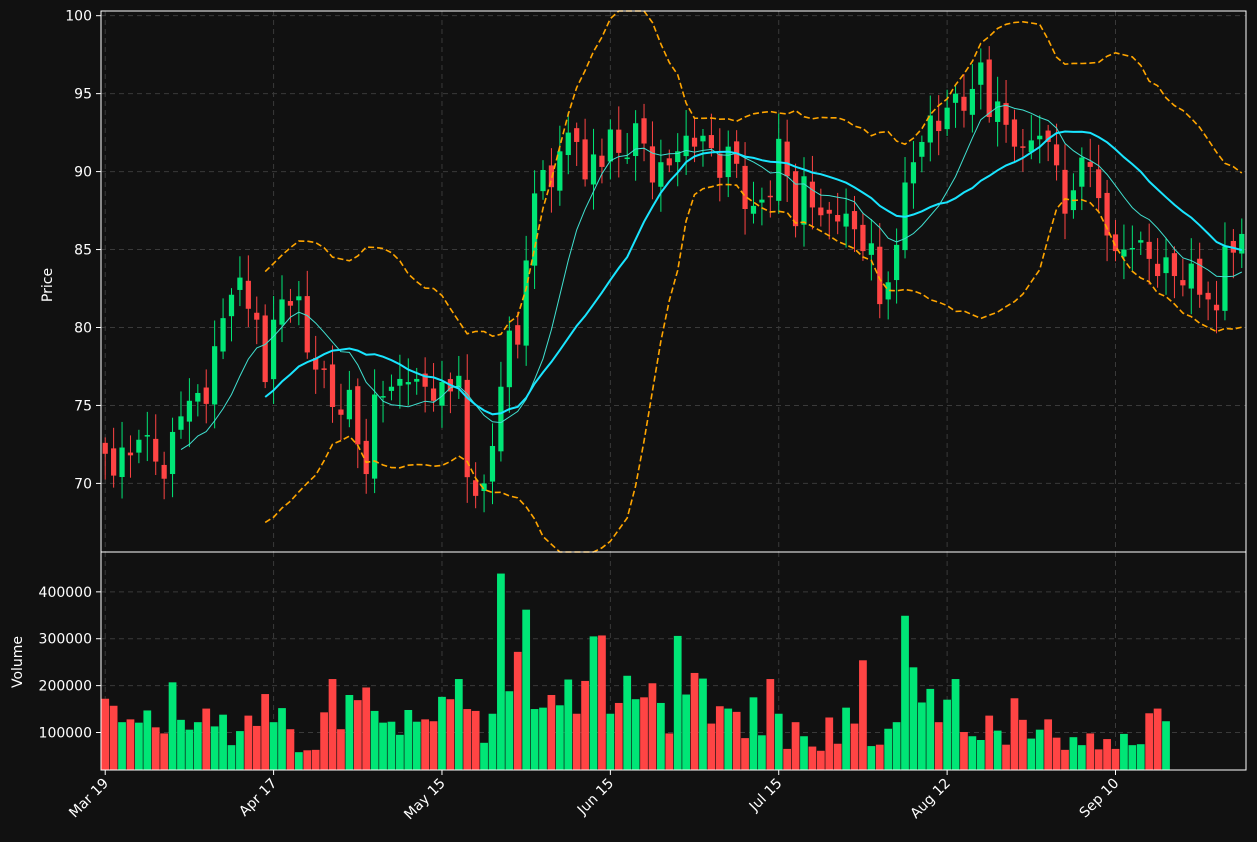 This screenshot has height=842, width=1257. I want to click on price-tick-label: 85, so click(83, 251).